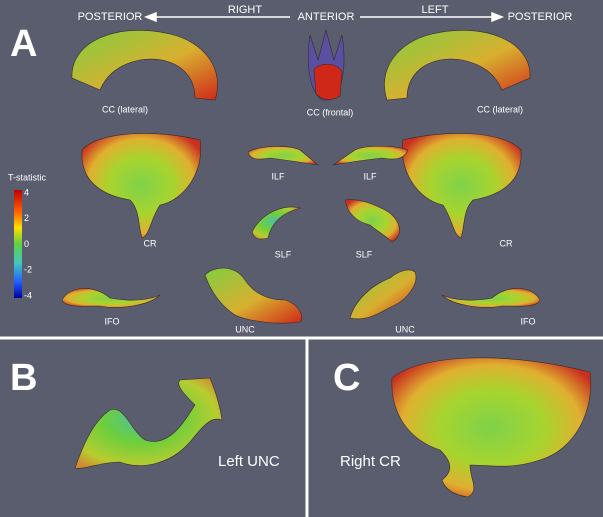 Image resolution: width=603 pixels, height=517 pixels. What do you see at coordinates (28, 270) in the screenshot?
I see `colorbar-tick-label: -2` at bounding box center [28, 270].